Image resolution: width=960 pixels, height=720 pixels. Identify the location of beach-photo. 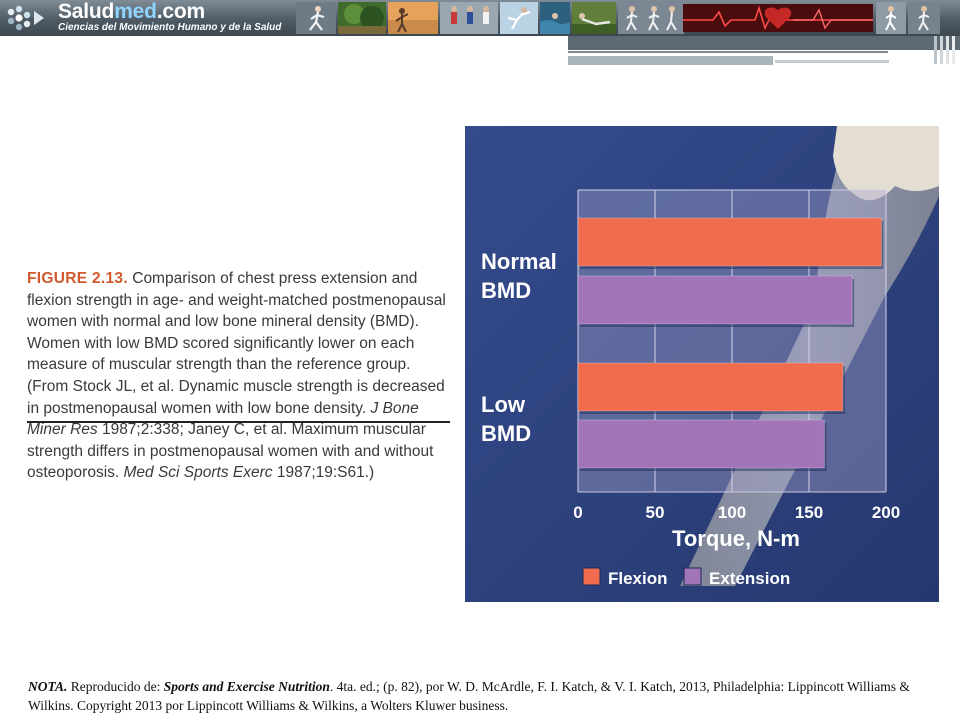
(413, 18).